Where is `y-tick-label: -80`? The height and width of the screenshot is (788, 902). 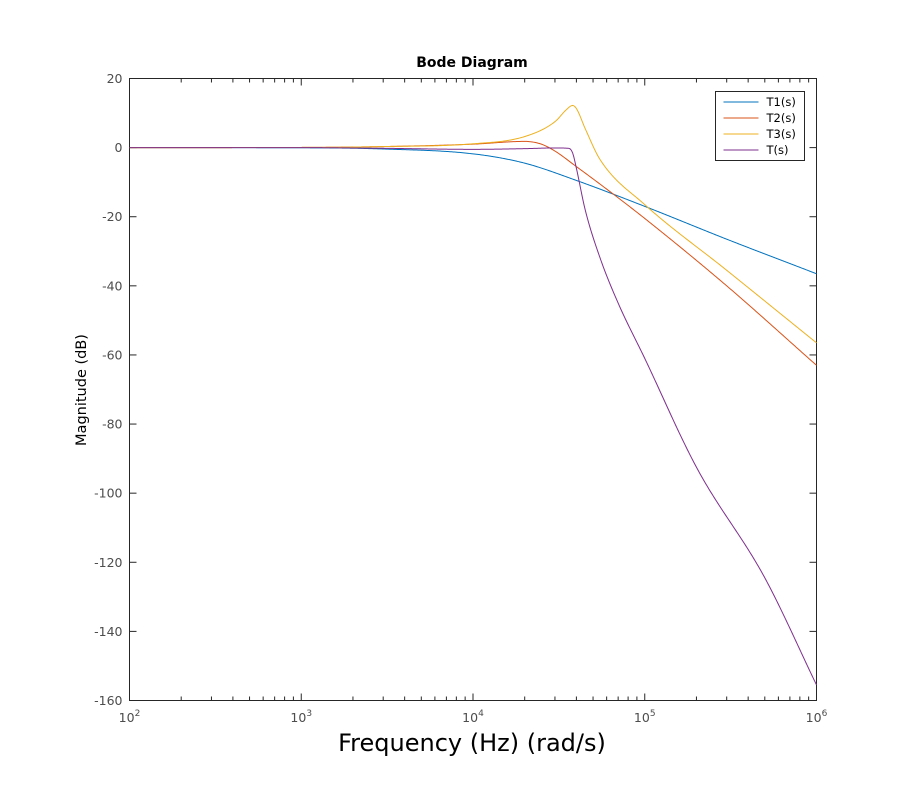 y-tick-label: -80 is located at coordinates (112, 424).